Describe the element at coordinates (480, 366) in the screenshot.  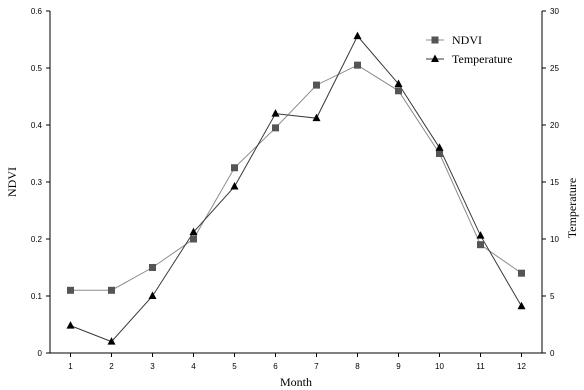
I see `x-tick-label: 11` at that location.